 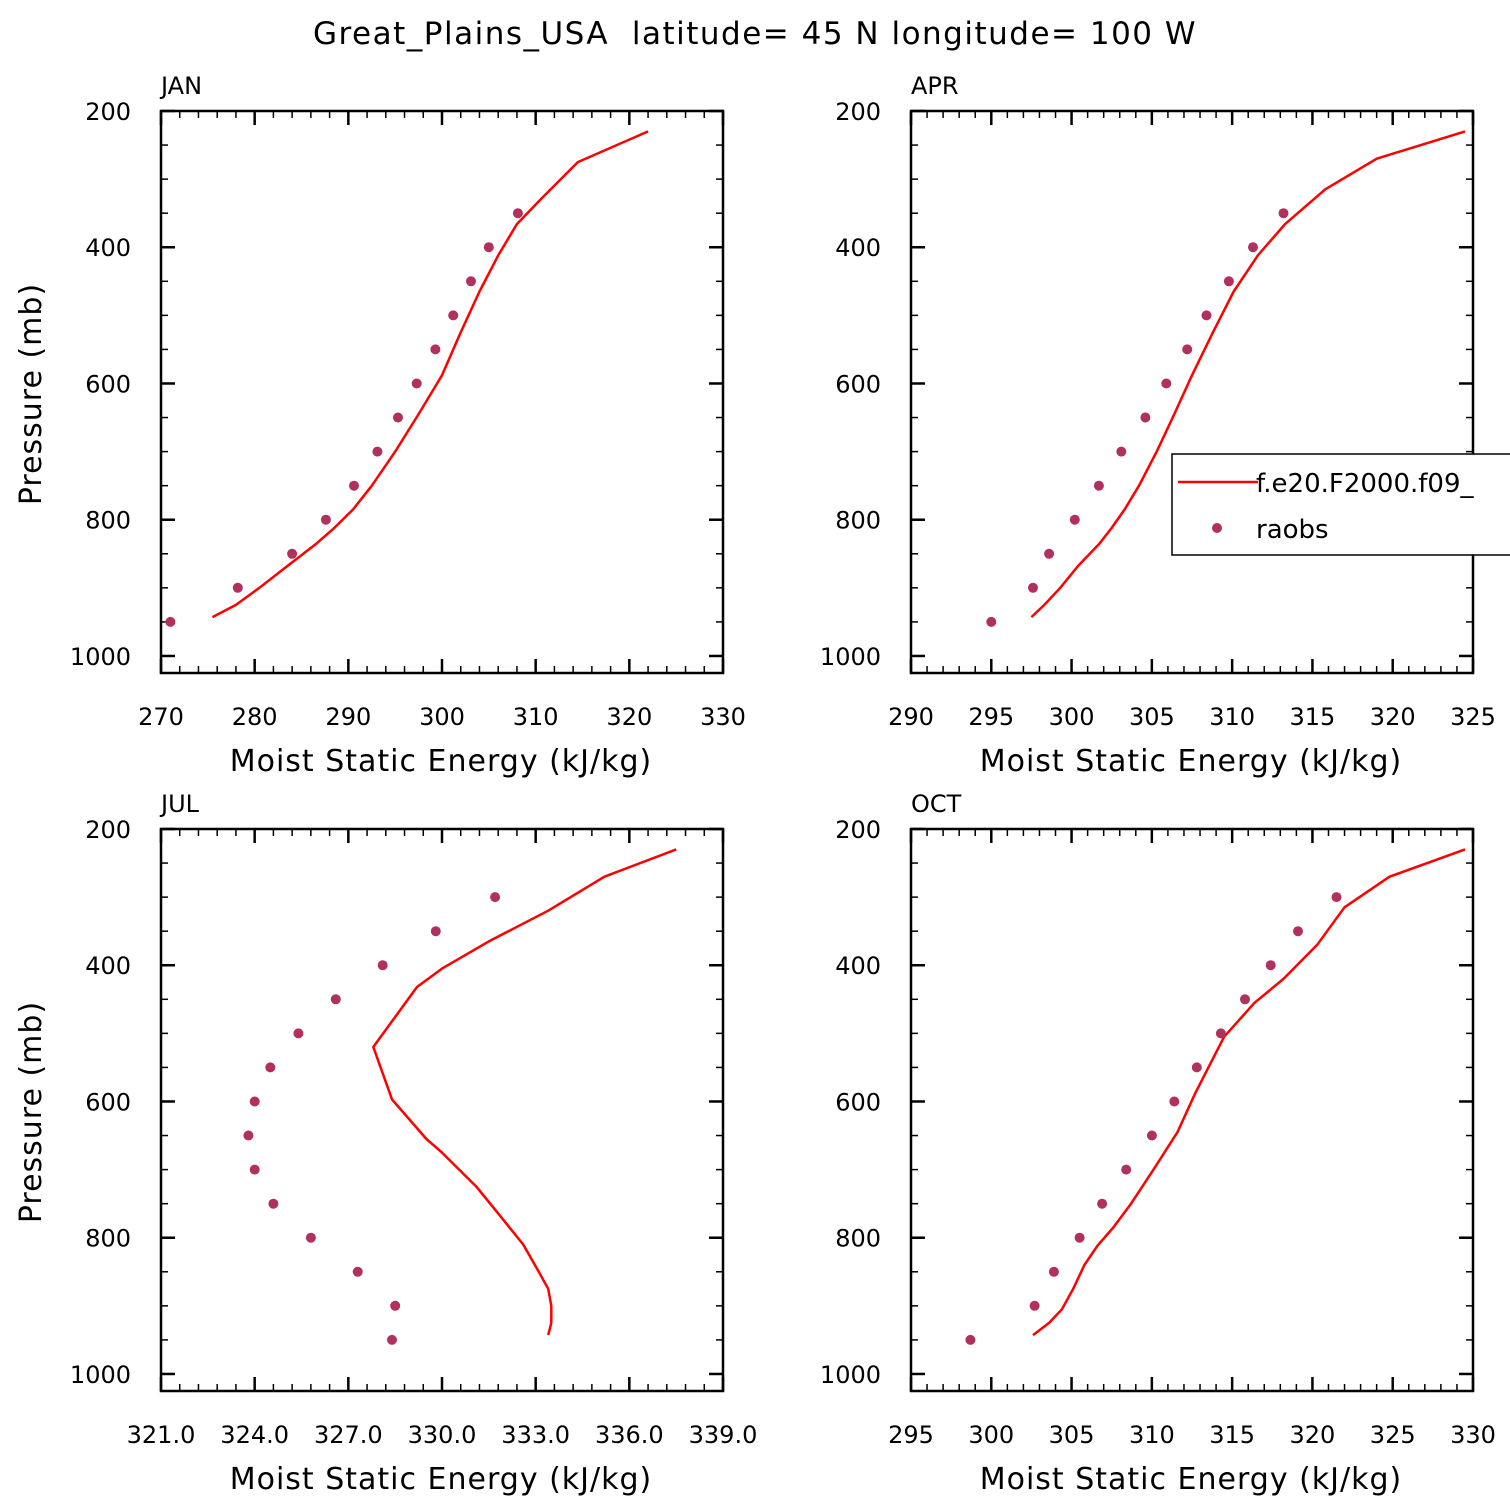 What do you see at coordinates (442, 1435) in the screenshot?
I see `x-tick-label: 330.0` at bounding box center [442, 1435].